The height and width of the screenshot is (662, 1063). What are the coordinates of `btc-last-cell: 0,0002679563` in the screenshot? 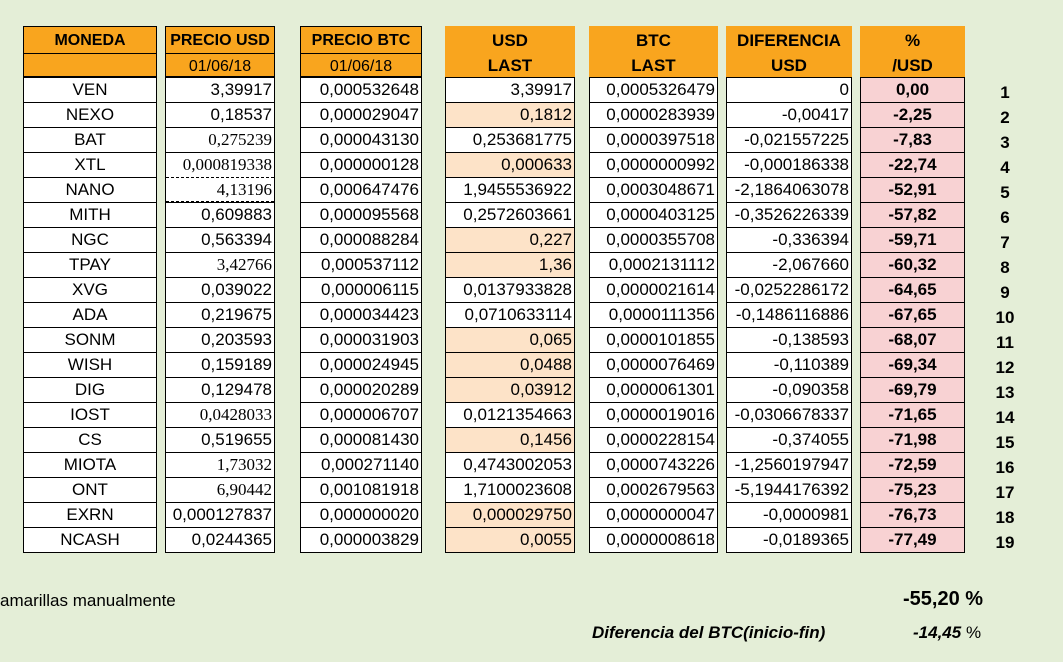 It's located at (653, 489).